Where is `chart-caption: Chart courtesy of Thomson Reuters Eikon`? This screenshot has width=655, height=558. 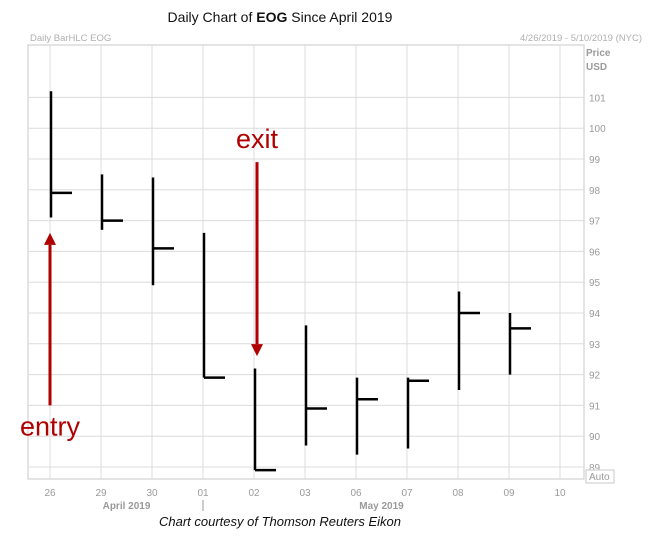
chart-caption: Chart courtesy of Thomson Reuters Eikon is located at coordinates (280, 521).